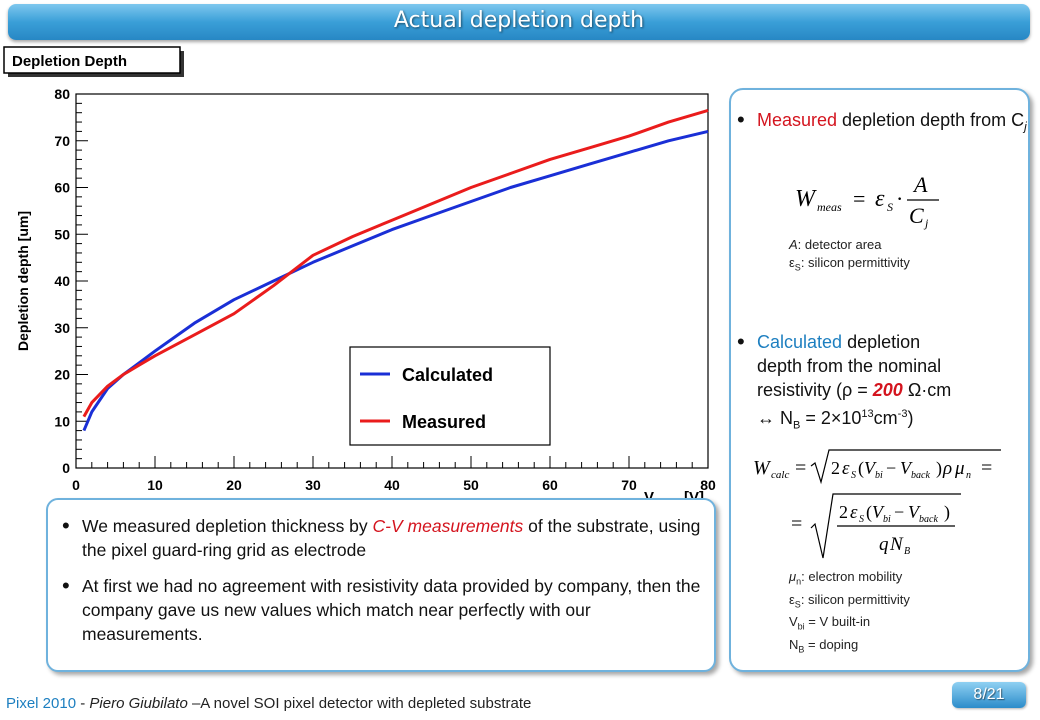 The width and height of the screenshot is (1040, 720). I want to click on legend-label-calculated: Calculated, so click(447, 375).